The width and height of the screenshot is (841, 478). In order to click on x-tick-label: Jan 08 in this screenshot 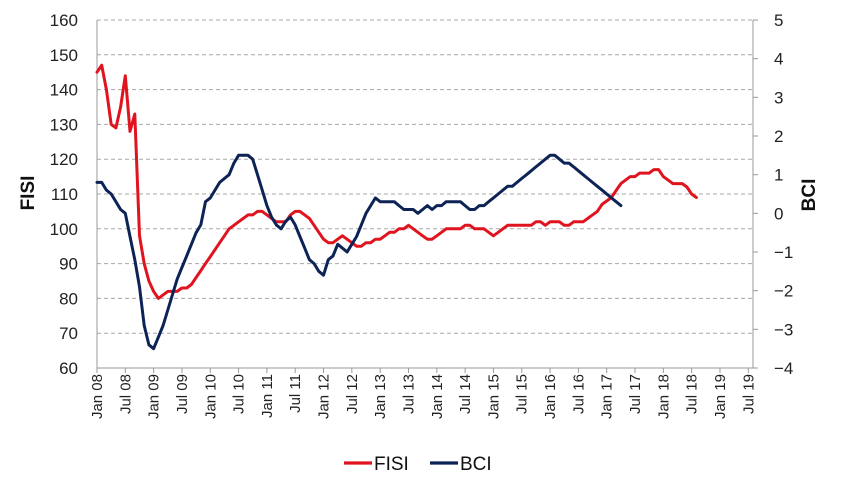, I will do `click(97, 396)`.